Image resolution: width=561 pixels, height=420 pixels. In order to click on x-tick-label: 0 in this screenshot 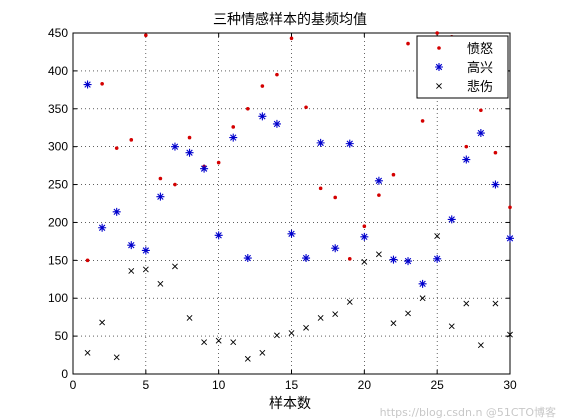, I will do `click(73, 385)`.